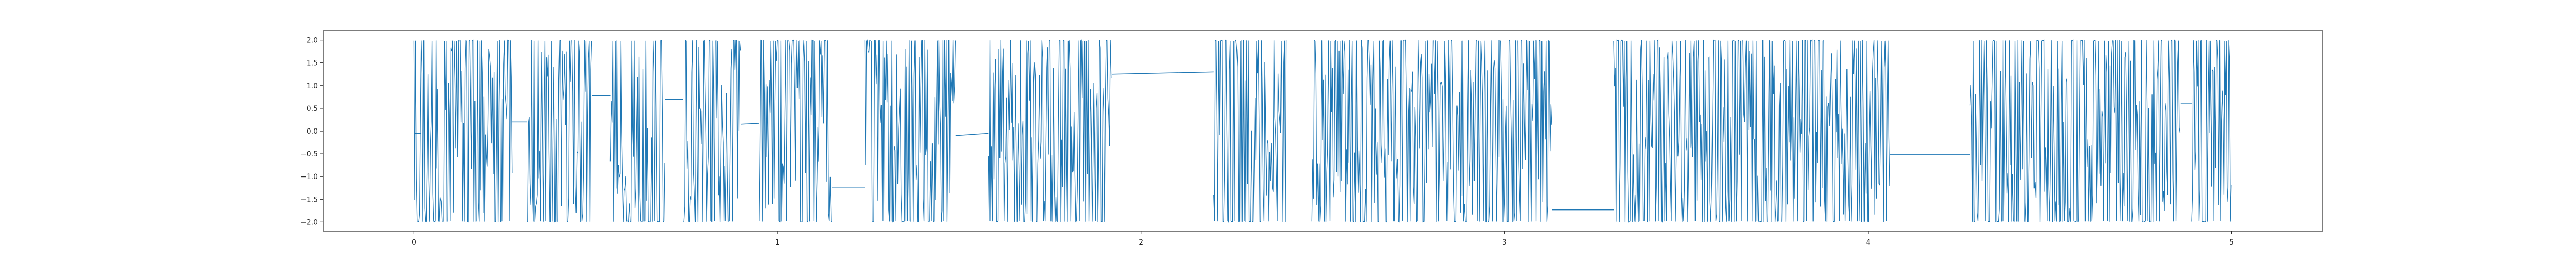  Describe the element at coordinates (414, 242) in the screenshot. I see `x-tick-label: 0` at that location.